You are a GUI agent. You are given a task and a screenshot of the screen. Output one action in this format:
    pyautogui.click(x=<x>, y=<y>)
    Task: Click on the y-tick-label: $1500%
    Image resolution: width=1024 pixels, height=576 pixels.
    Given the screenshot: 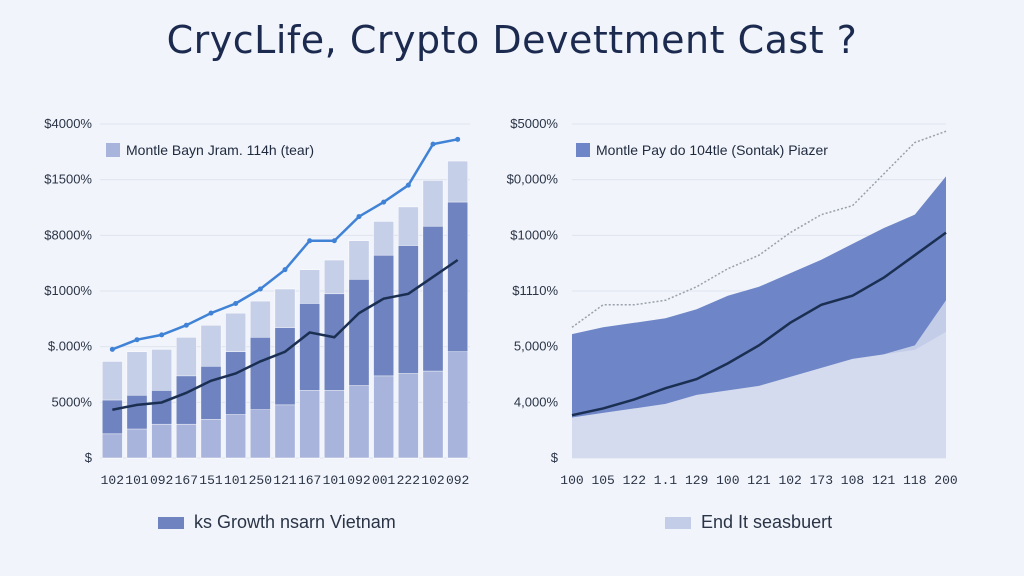 What is the action you would take?
    pyautogui.click(x=68, y=179)
    